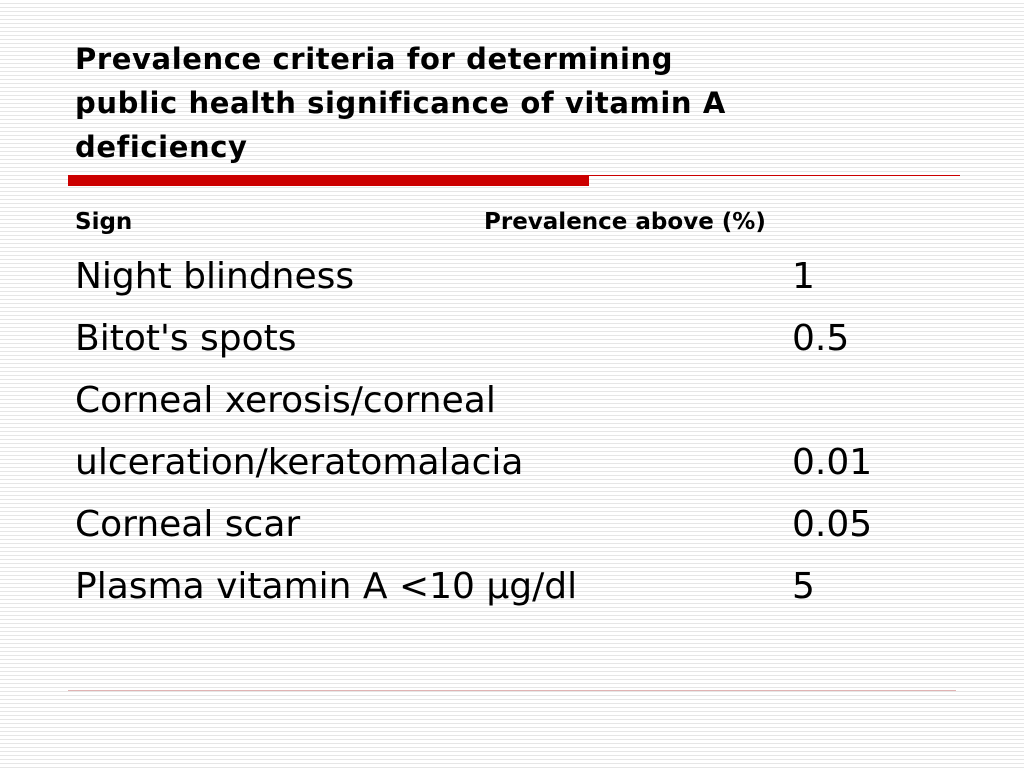 The image size is (1024, 768). I want to click on row-value: 1, so click(803, 276).